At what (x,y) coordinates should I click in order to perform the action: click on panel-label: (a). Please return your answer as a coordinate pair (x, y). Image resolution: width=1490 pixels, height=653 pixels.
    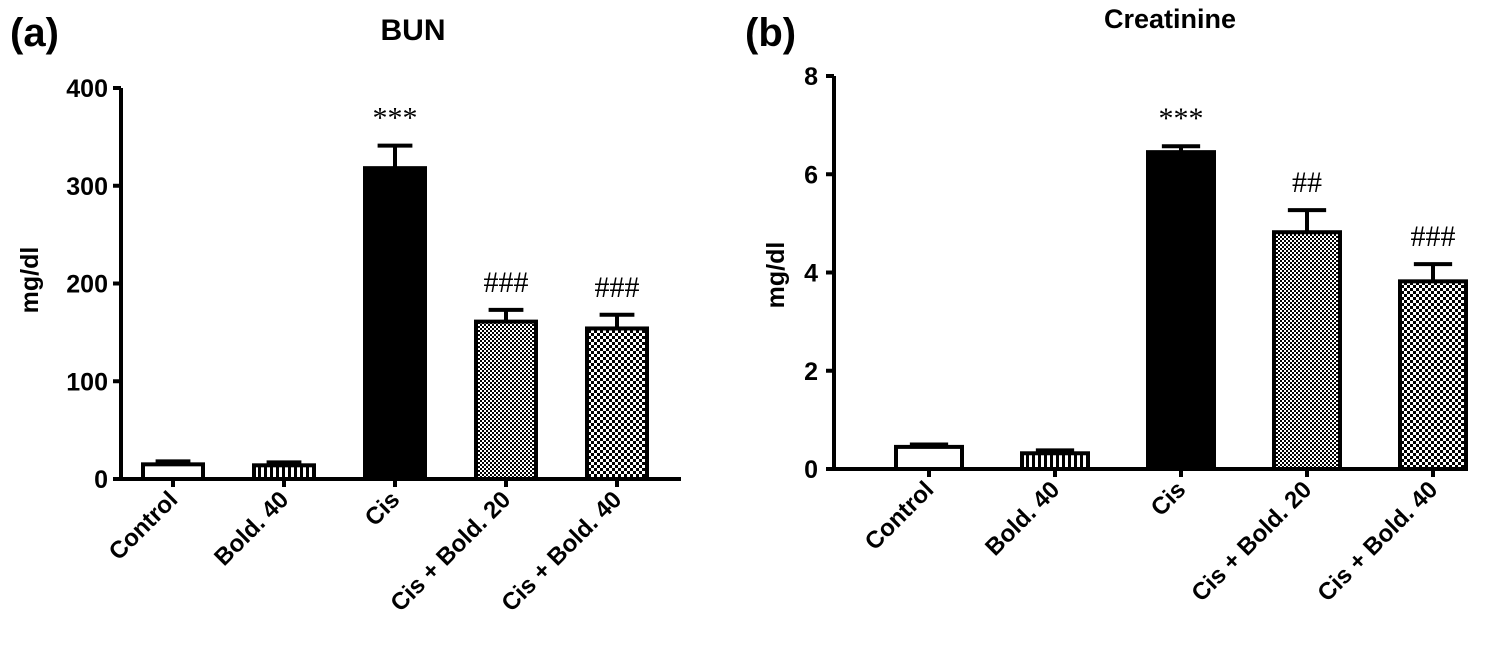
    Looking at the image, I should click on (34, 33).